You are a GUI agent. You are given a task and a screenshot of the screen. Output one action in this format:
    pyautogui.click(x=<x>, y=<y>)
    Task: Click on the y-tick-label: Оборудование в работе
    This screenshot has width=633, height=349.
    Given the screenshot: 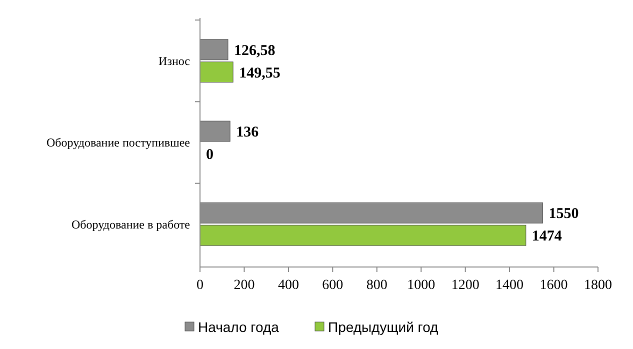 What is the action you would take?
    pyautogui.click(x=131, y=224)
    